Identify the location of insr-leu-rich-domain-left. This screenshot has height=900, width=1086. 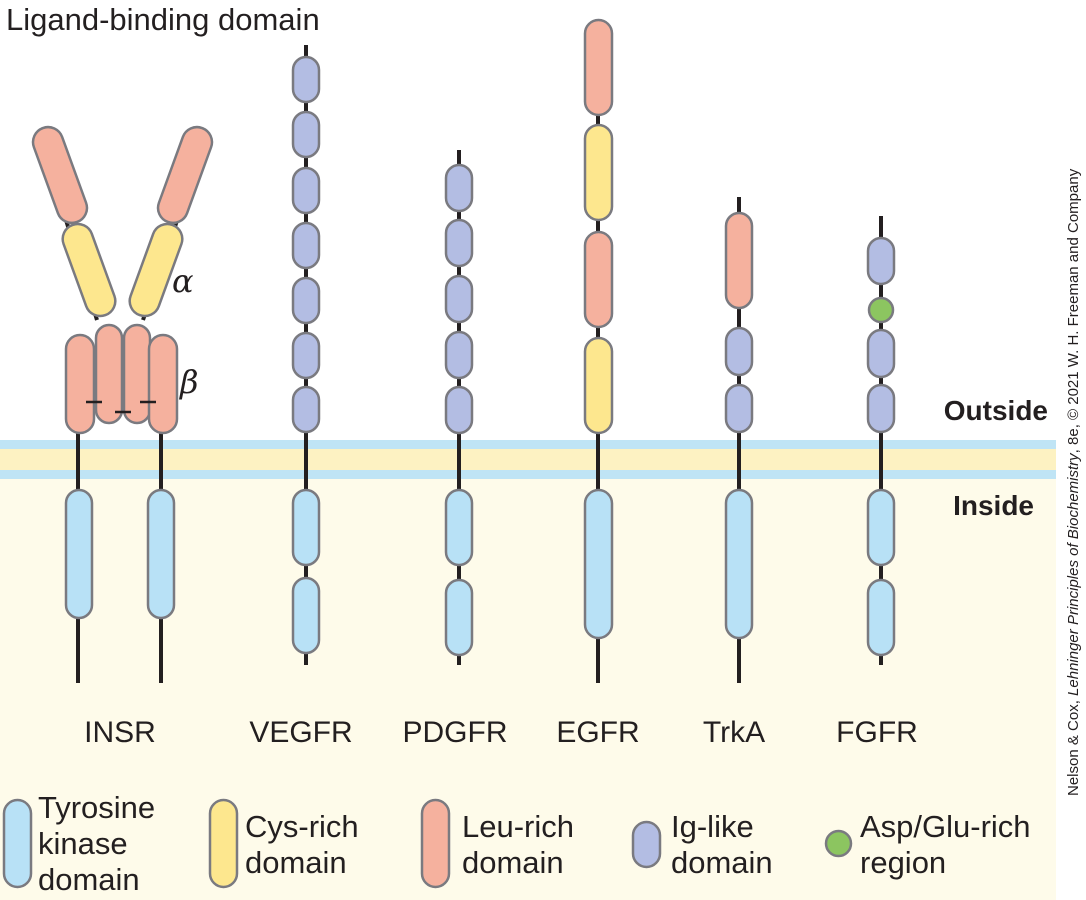
(60, 175).